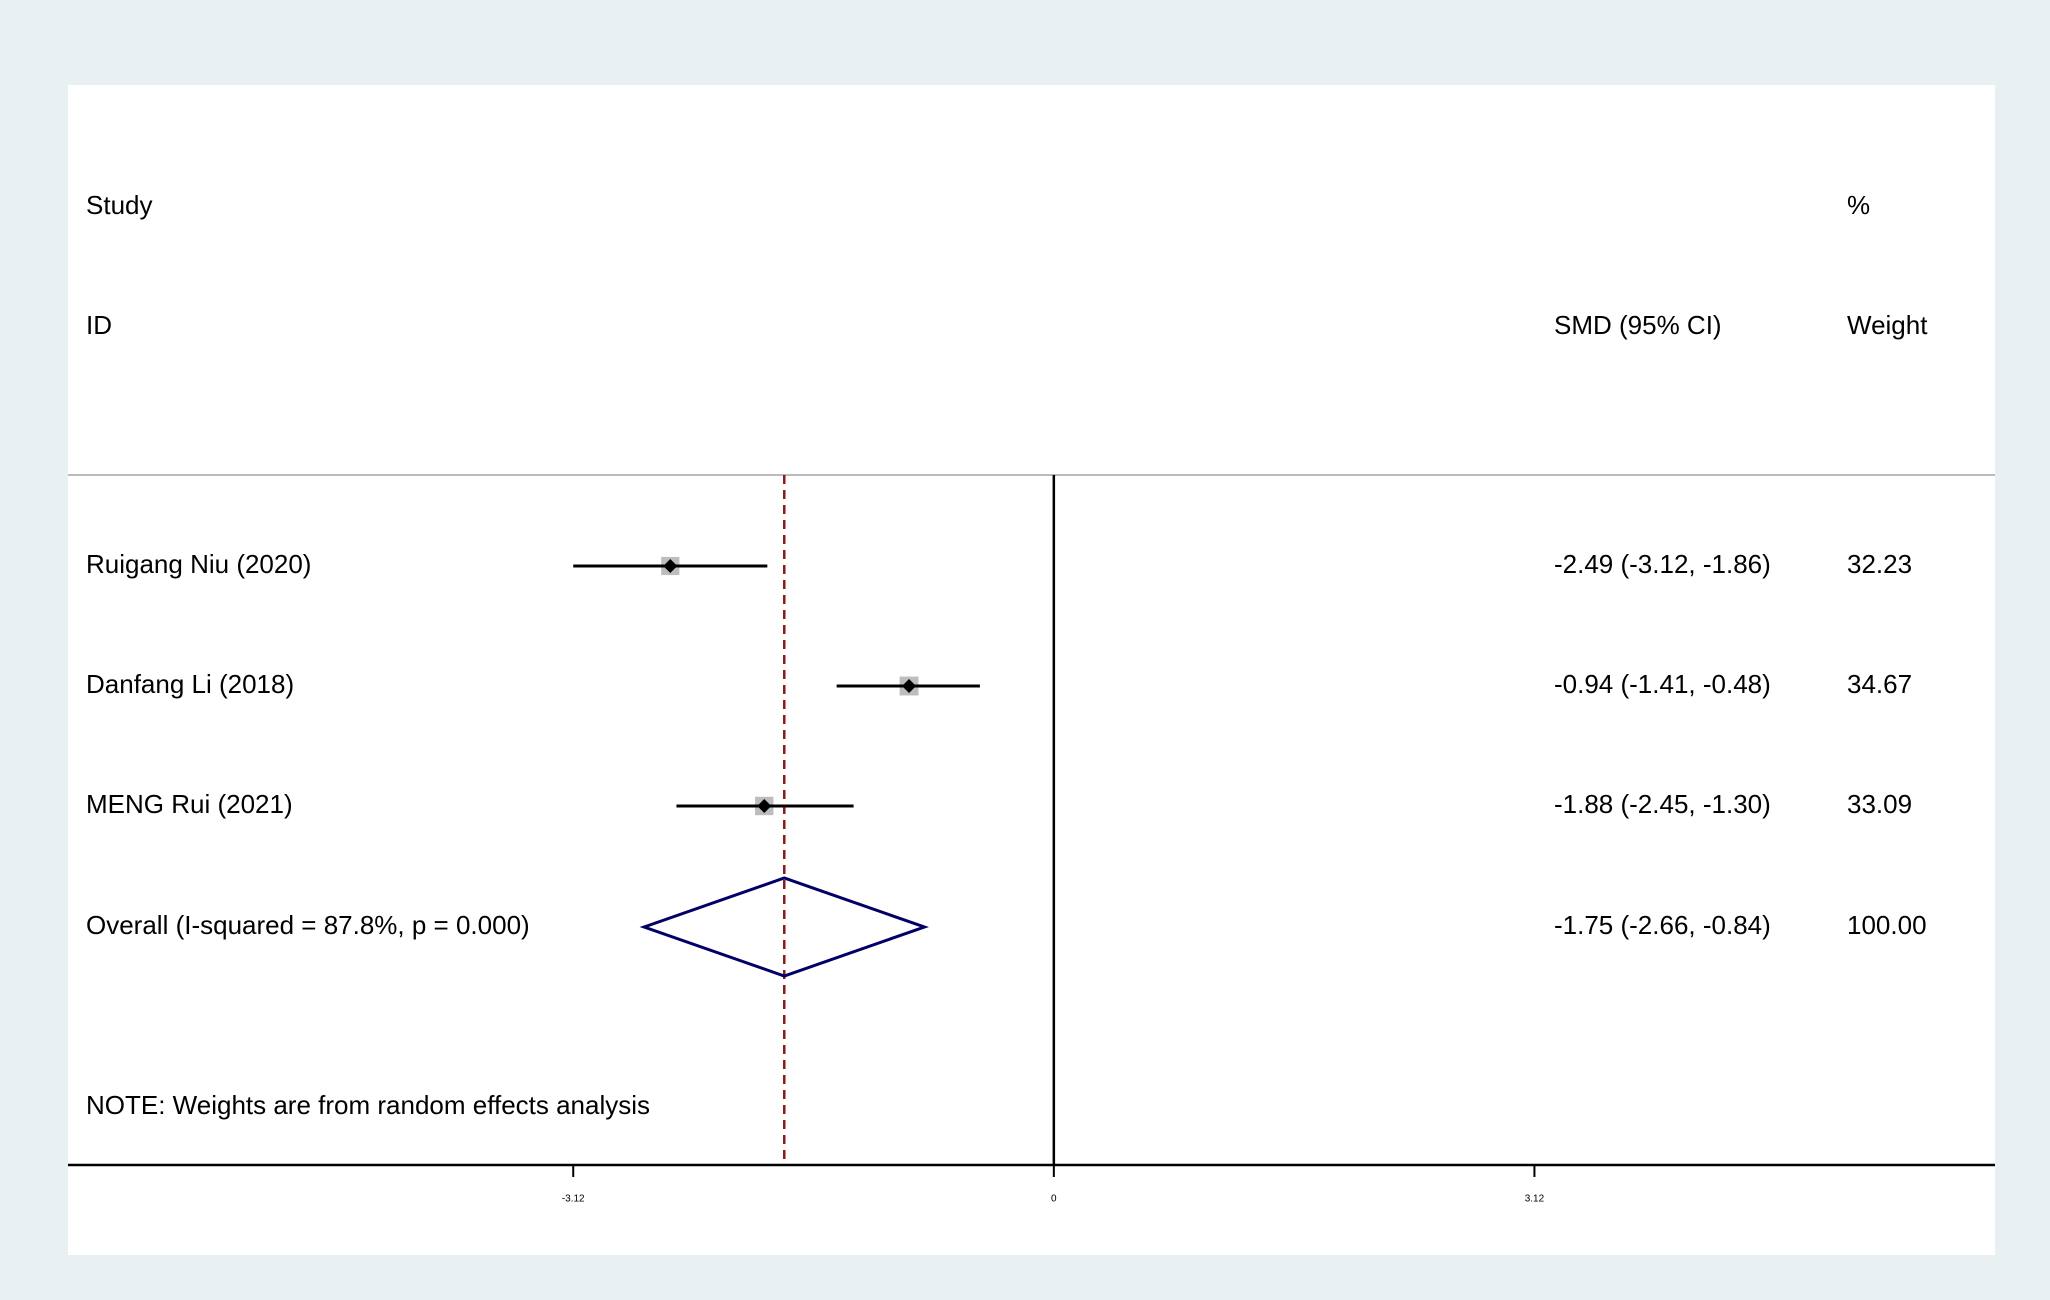 The image size is (2050, 1300). What do you see at coordinates (198, 564) in the screenshot?
I see `study-label: Ruigang Niu (2020)` at bounding box center [198, 564].